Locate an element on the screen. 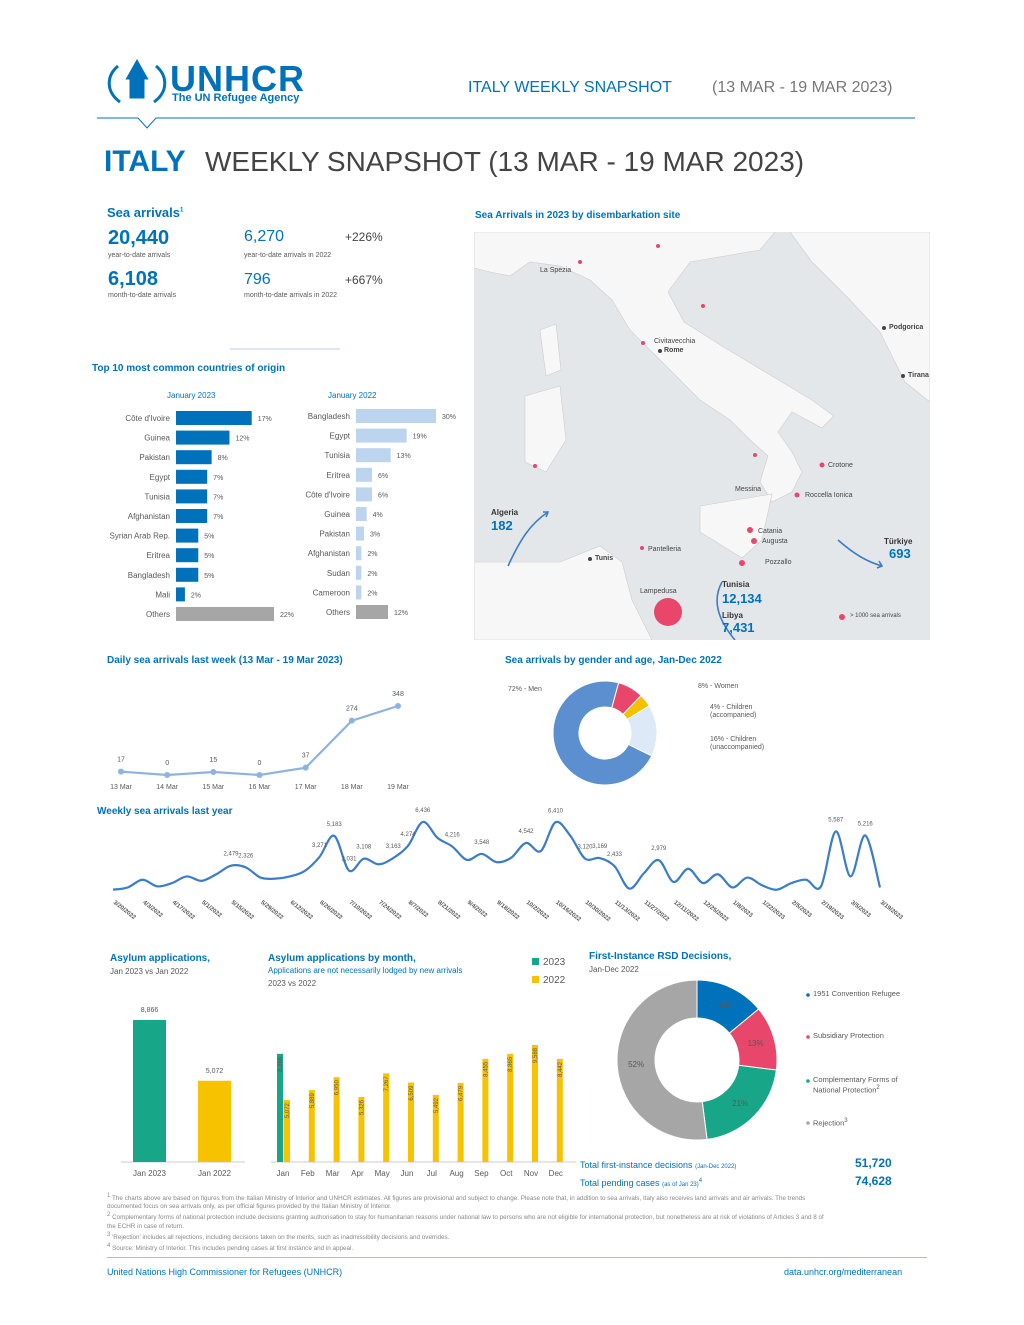  chart-title: First-Instance RSD Decisions, is located at coordinates (660, 956).